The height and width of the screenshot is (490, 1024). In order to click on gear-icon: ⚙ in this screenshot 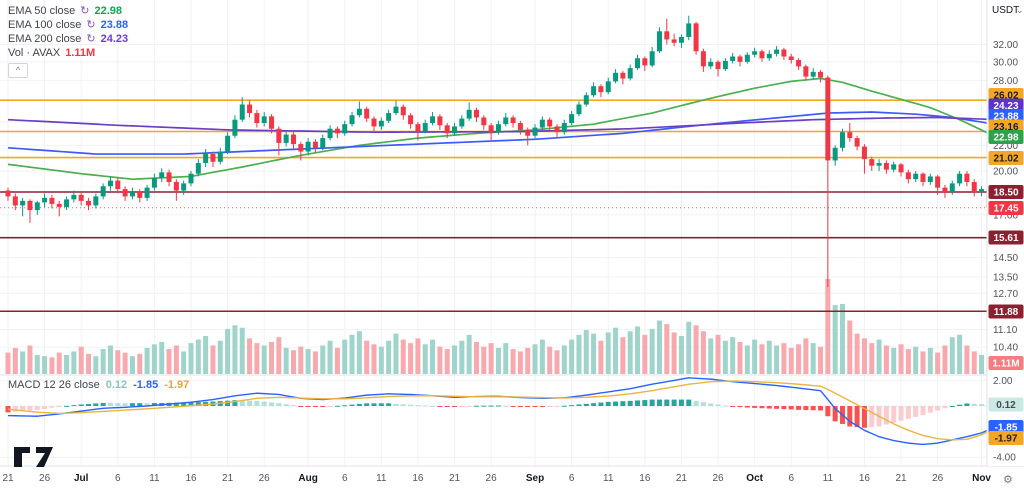, I will do `click(1008, 480)`.